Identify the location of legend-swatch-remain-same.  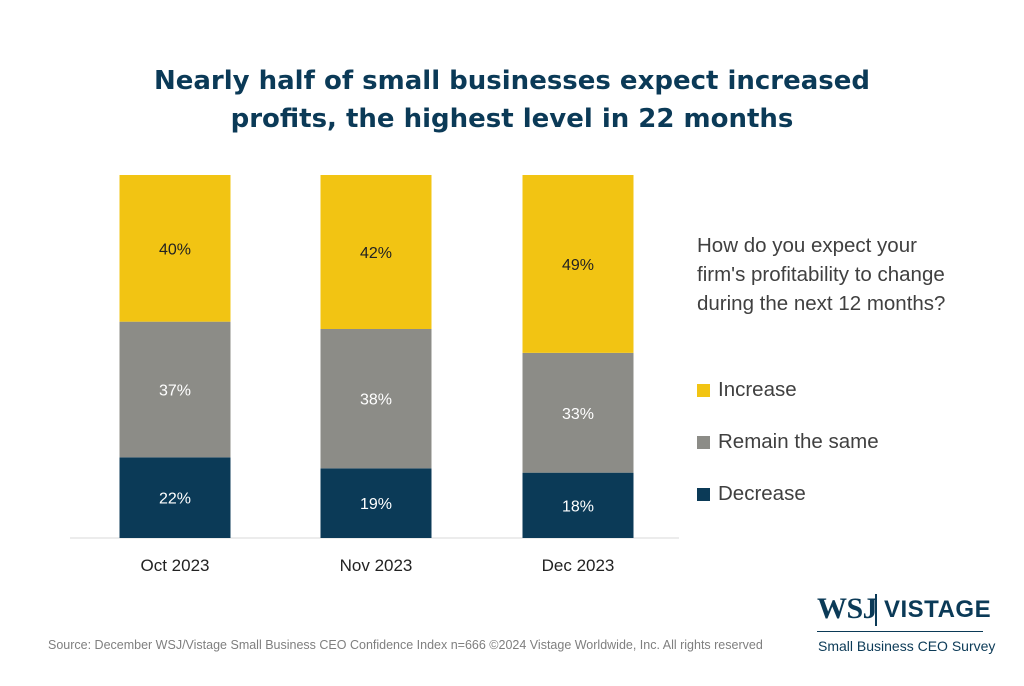
(703, 442).